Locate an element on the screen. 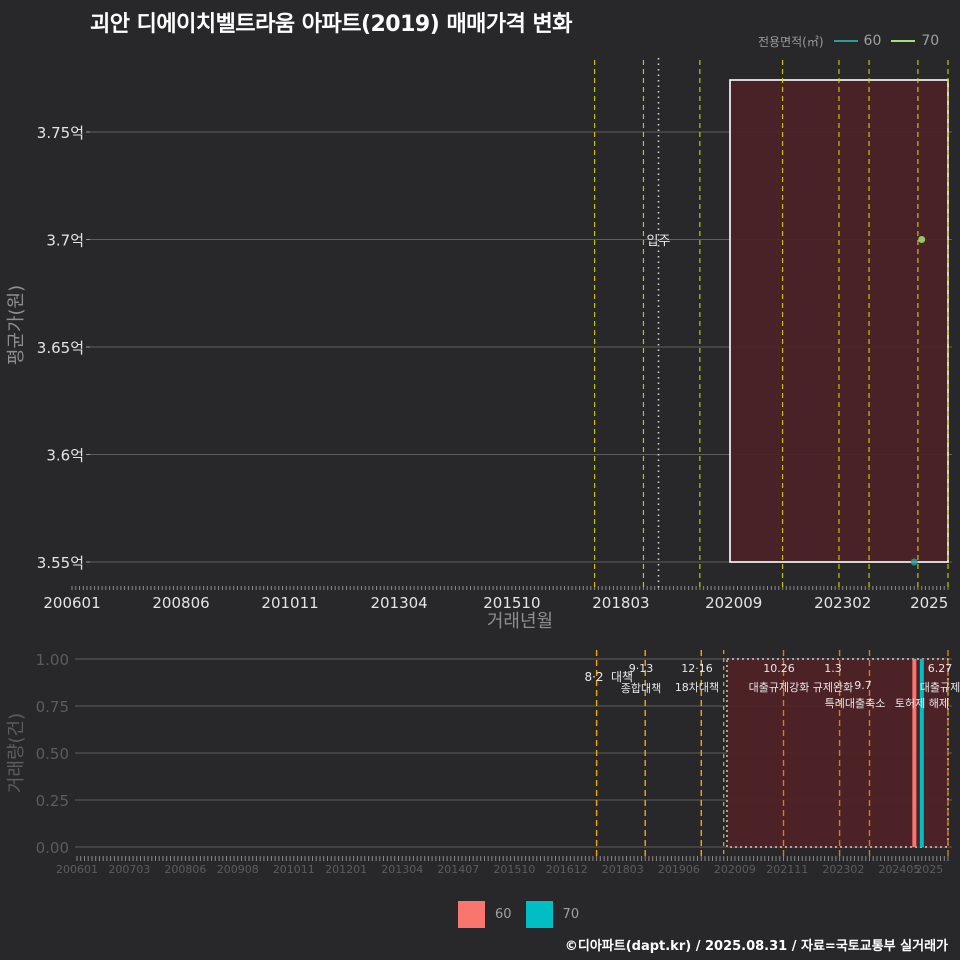 This screenshot has height=960, width=960. legend-title: 전용면적(㎡) is located at coordinates (791, 41).